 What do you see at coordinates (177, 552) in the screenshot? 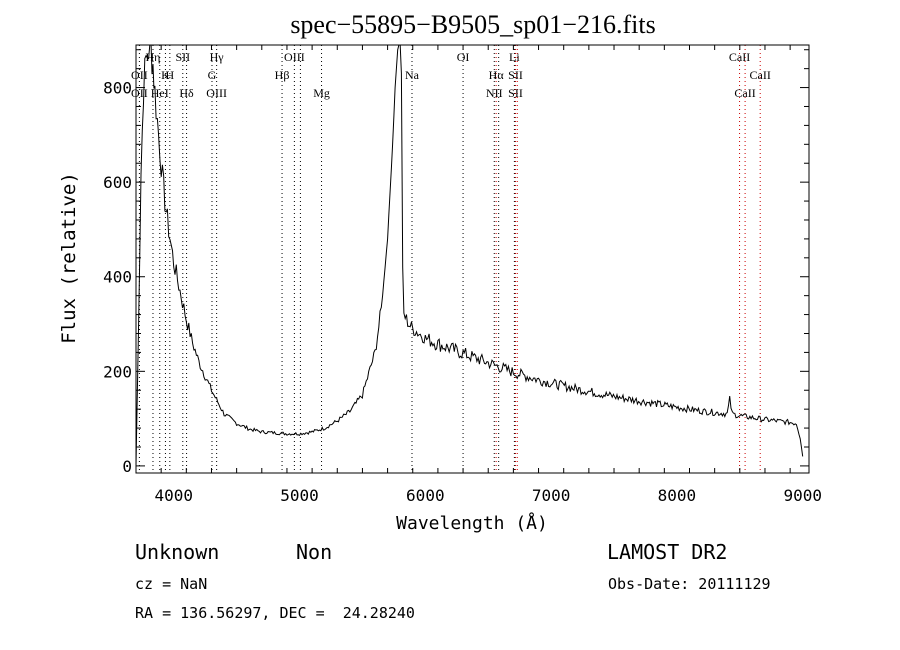
I see `object-class: Unknown` at bounding box center [177, 552].